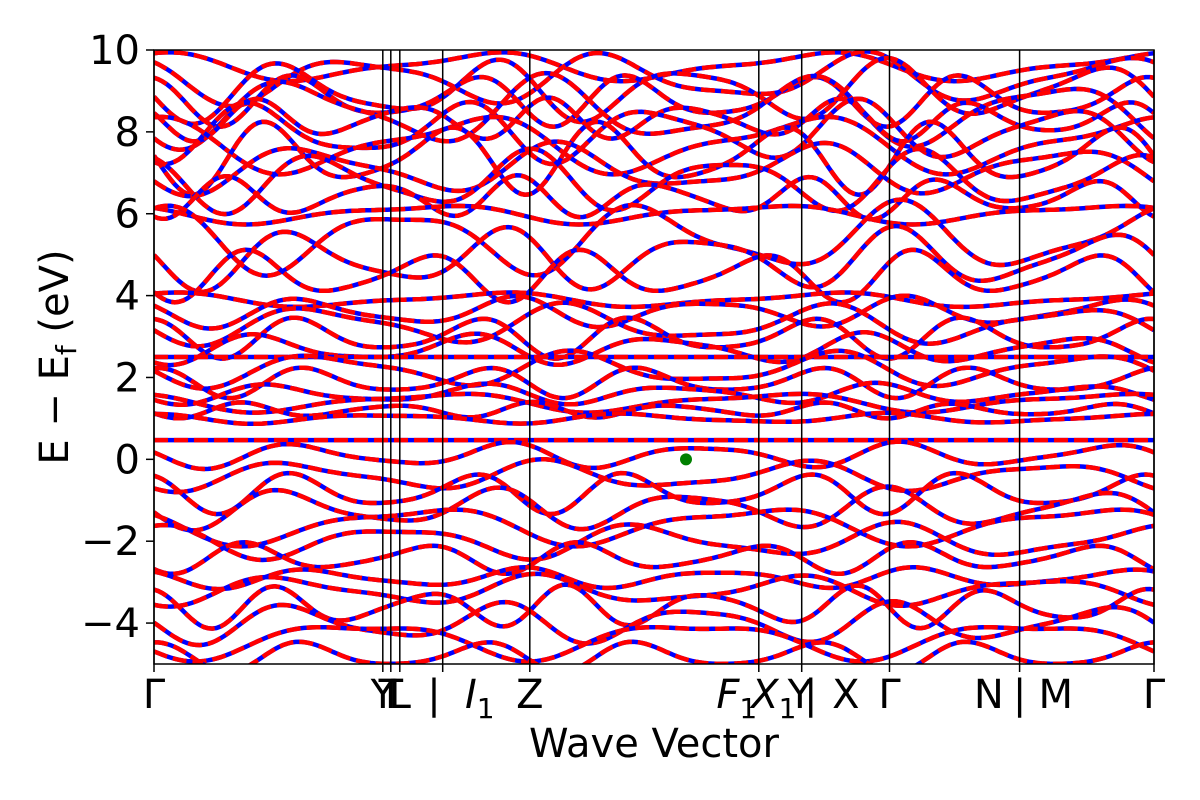 The image size is (1200, 800). I want to click on x-tick-label: F1, so click(736, 698).